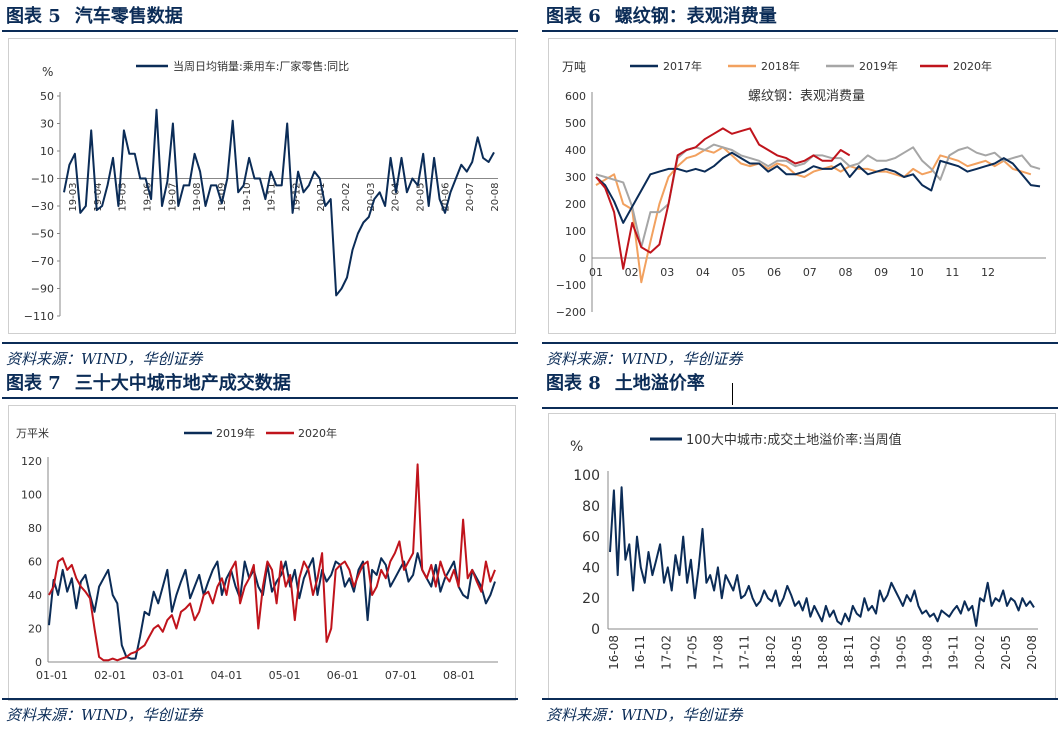  Describe the element at coordinates (182, 383) in the screenshot. I see `figure-title-text: 三十大中城市地产成交数据` at that location.